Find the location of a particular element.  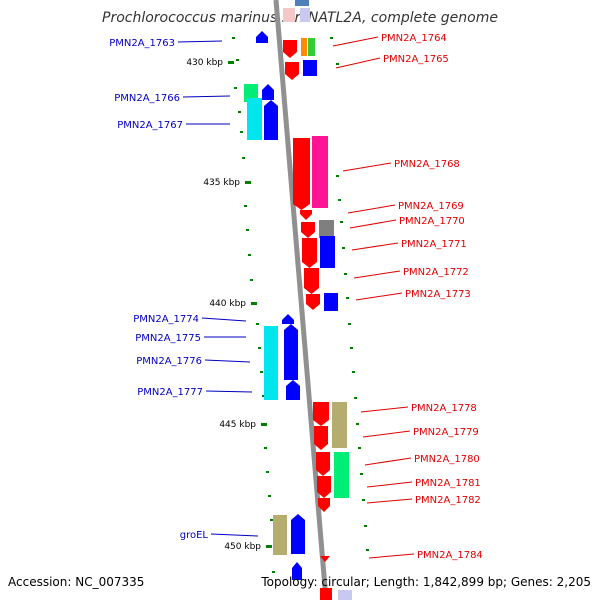

right-gene-label: PMN2A_1779 is located at coordinates (446, 432).